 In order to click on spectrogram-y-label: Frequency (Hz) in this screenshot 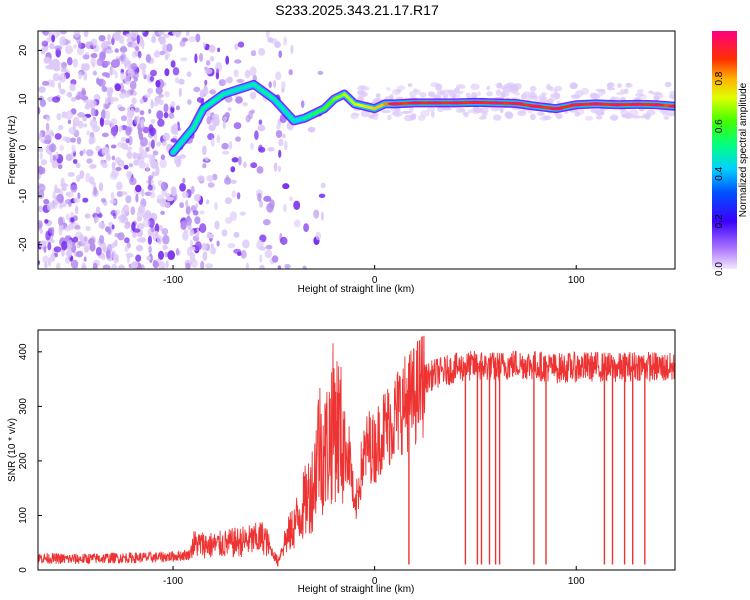, I will do `click(12, 150)`.